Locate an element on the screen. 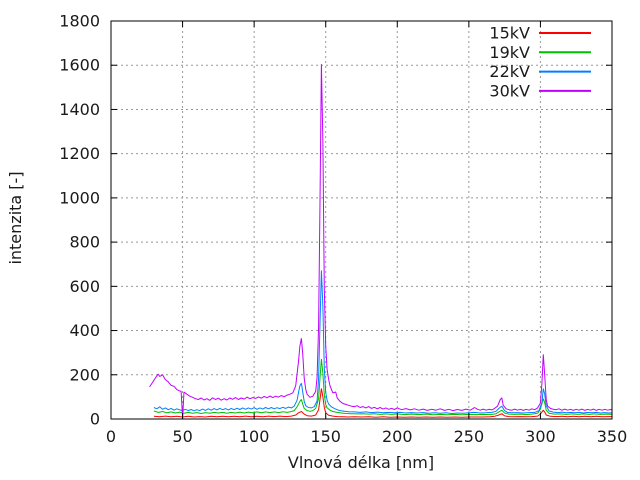 The height and width of the screenshot is (480, 640). y-tick-label: 400 is located at coordinates (84, 330).